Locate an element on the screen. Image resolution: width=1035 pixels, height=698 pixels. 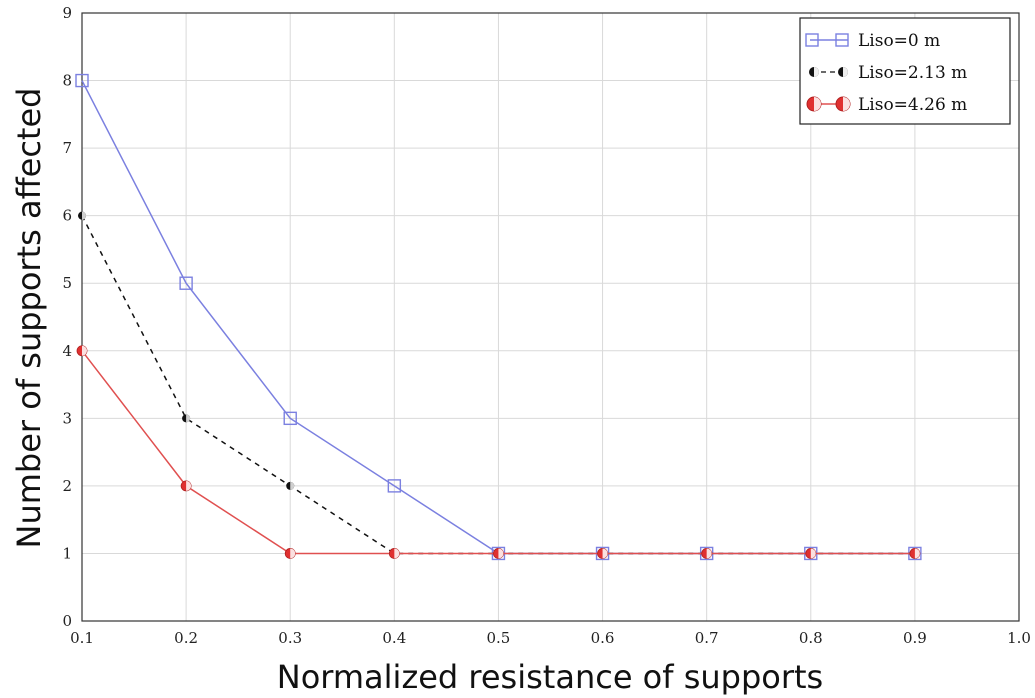
x-tick-label: 0.2 is located at coordinates (186, 638).